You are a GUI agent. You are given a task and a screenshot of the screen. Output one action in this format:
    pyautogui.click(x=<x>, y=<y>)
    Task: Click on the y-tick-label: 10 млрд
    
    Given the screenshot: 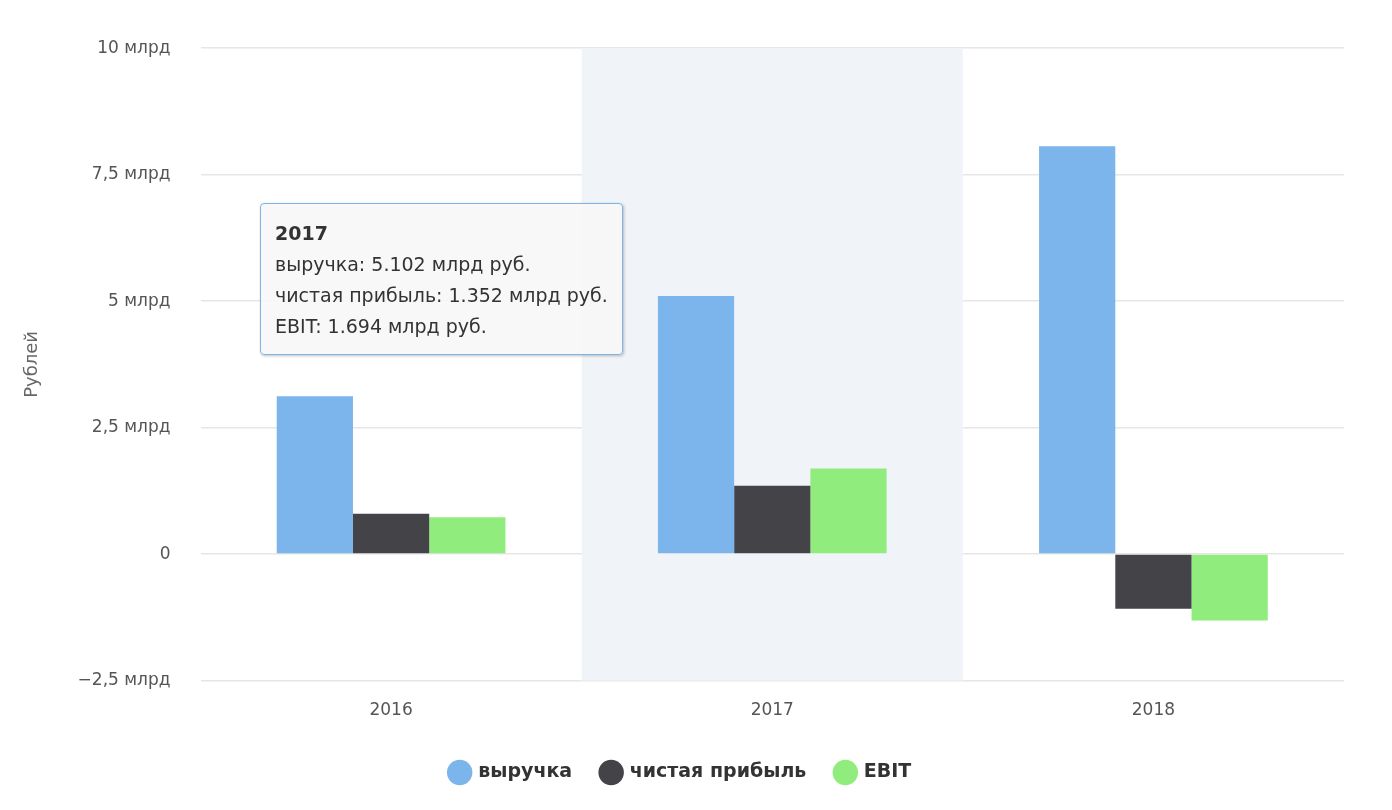 What is the action you would take?
    pyautogui.click(x=134, y=46)
    